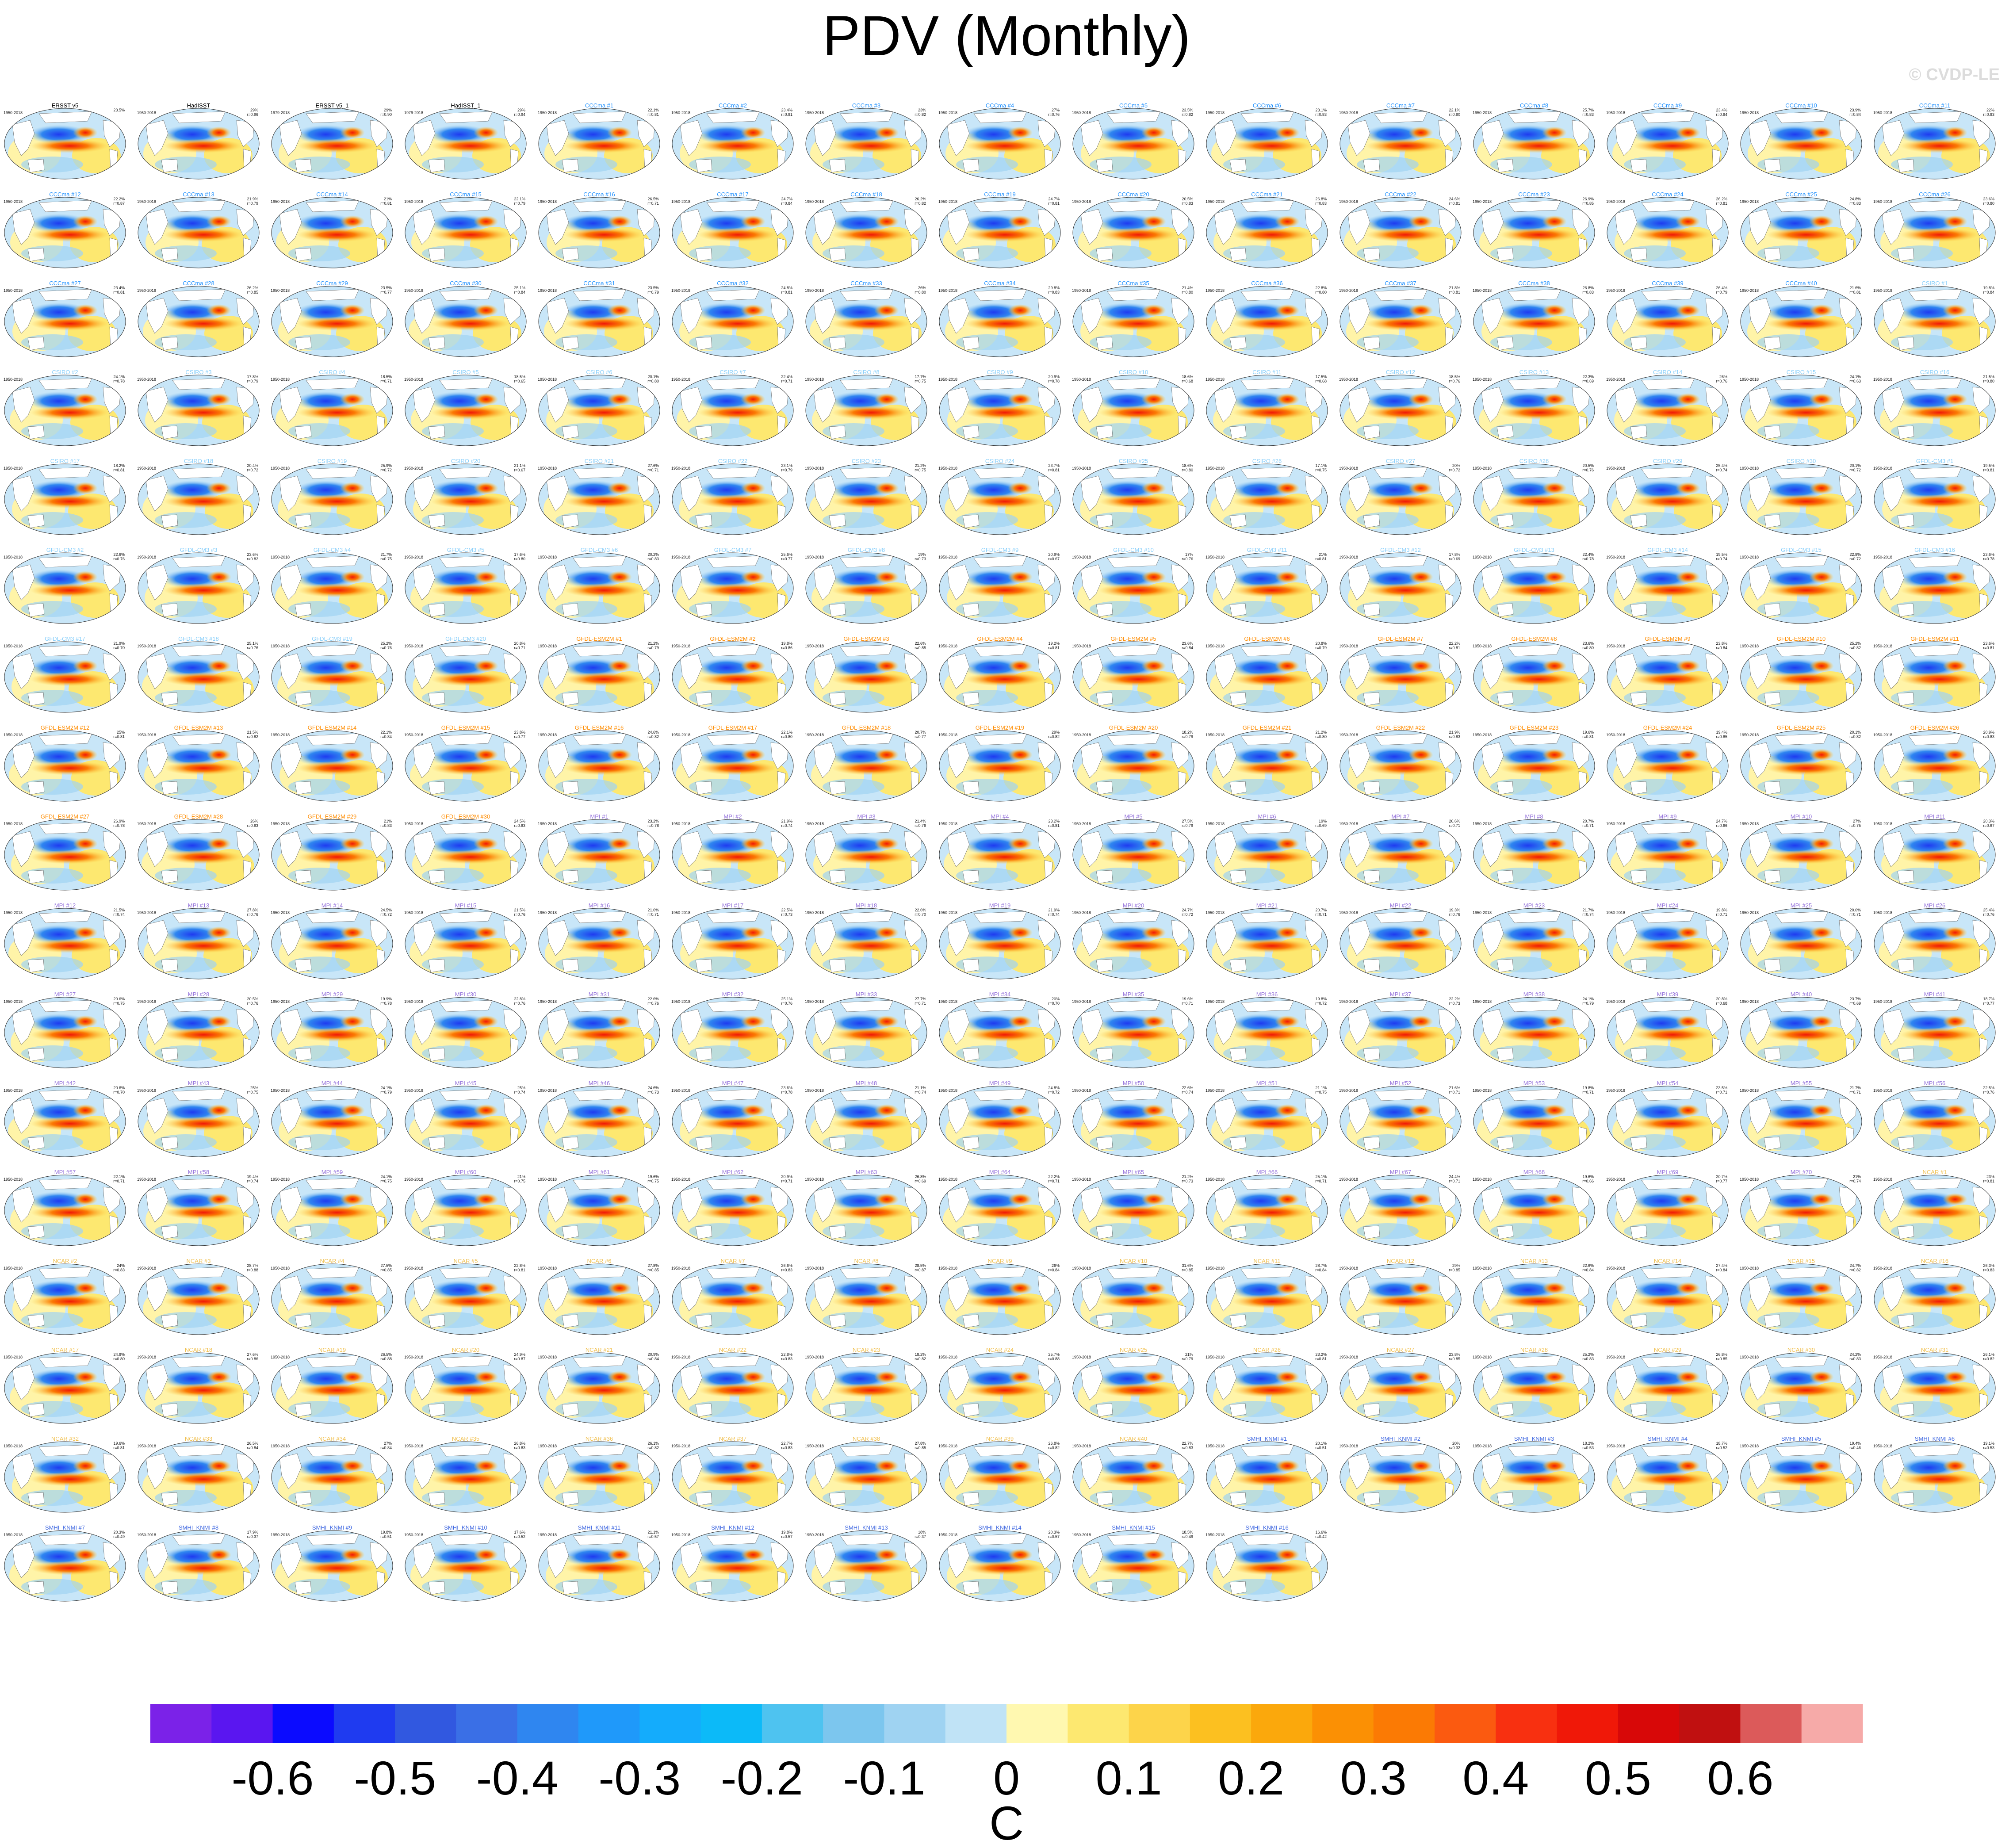  Describe the element at coordinates (1400, 905) in the screenshot. I see `panel-title: MPI #22` at that location.